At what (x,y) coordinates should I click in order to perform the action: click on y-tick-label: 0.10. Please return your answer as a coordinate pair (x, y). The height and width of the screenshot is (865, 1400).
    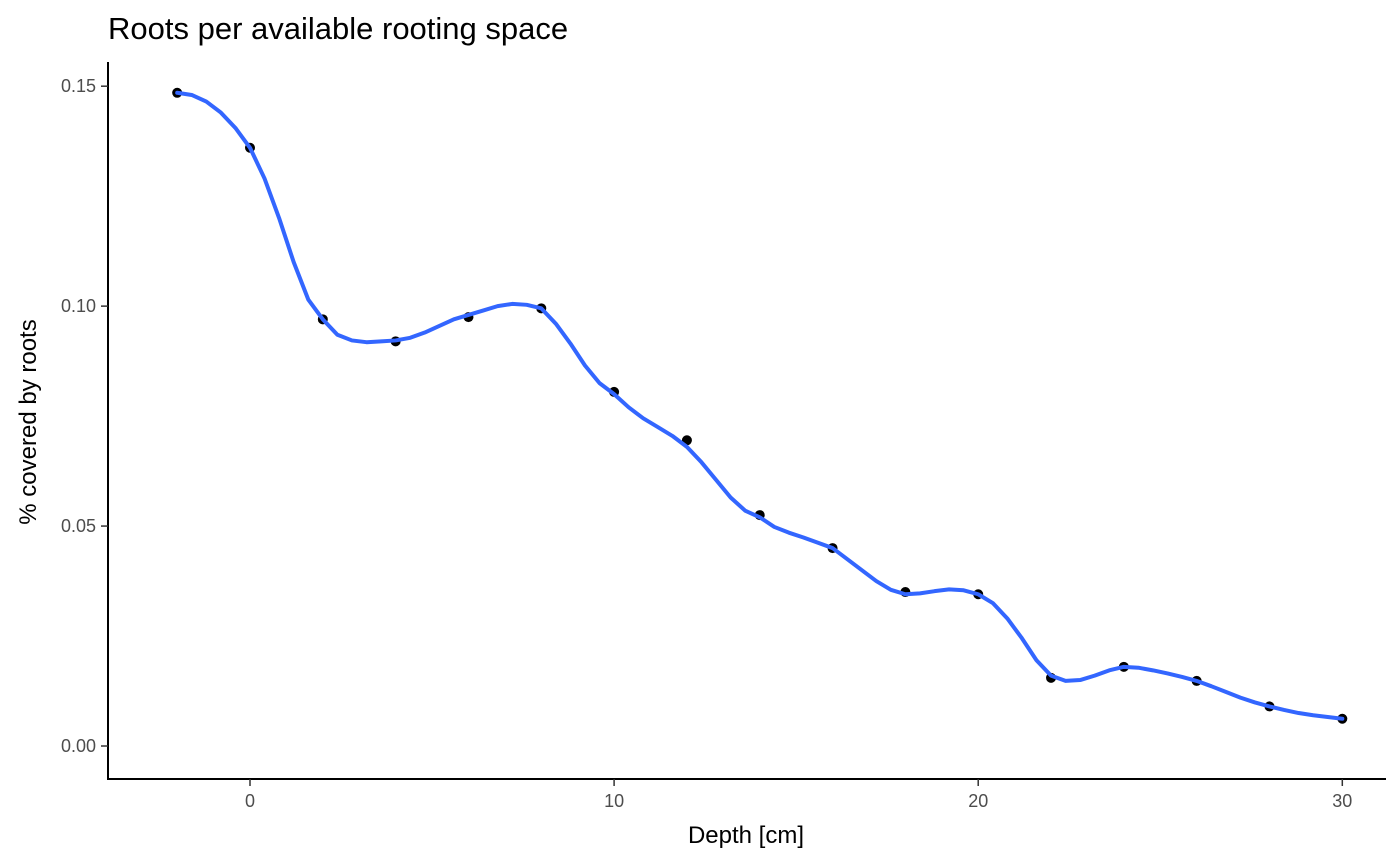
    Looking at the image, I should click on (78, 306).